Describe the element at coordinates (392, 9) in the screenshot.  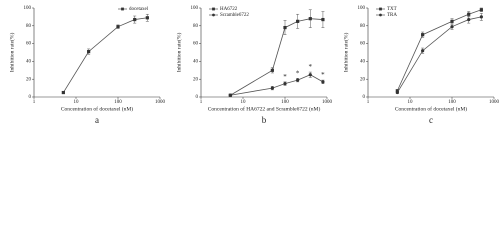
I see `legend-label: TXT` at that location.